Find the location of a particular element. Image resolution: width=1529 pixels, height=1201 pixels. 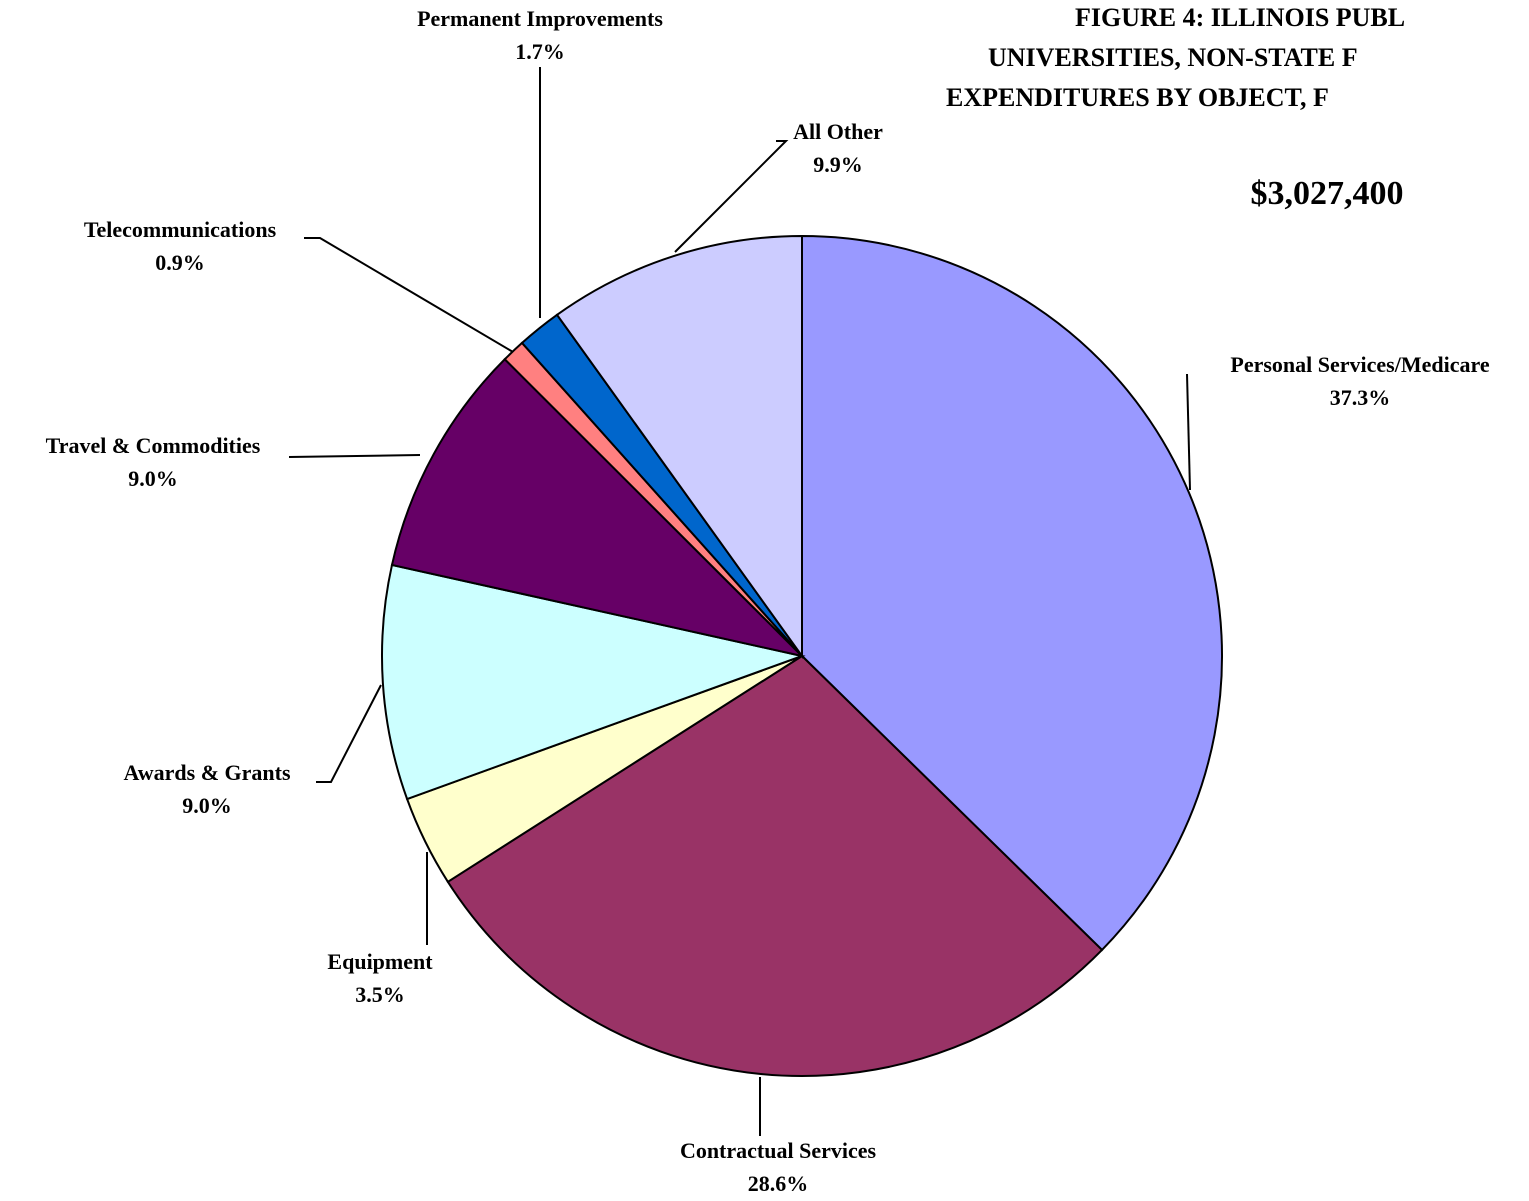

chart-title: UNIVERSITIES, NON-STATE F is located at coordinates (1173, 57).